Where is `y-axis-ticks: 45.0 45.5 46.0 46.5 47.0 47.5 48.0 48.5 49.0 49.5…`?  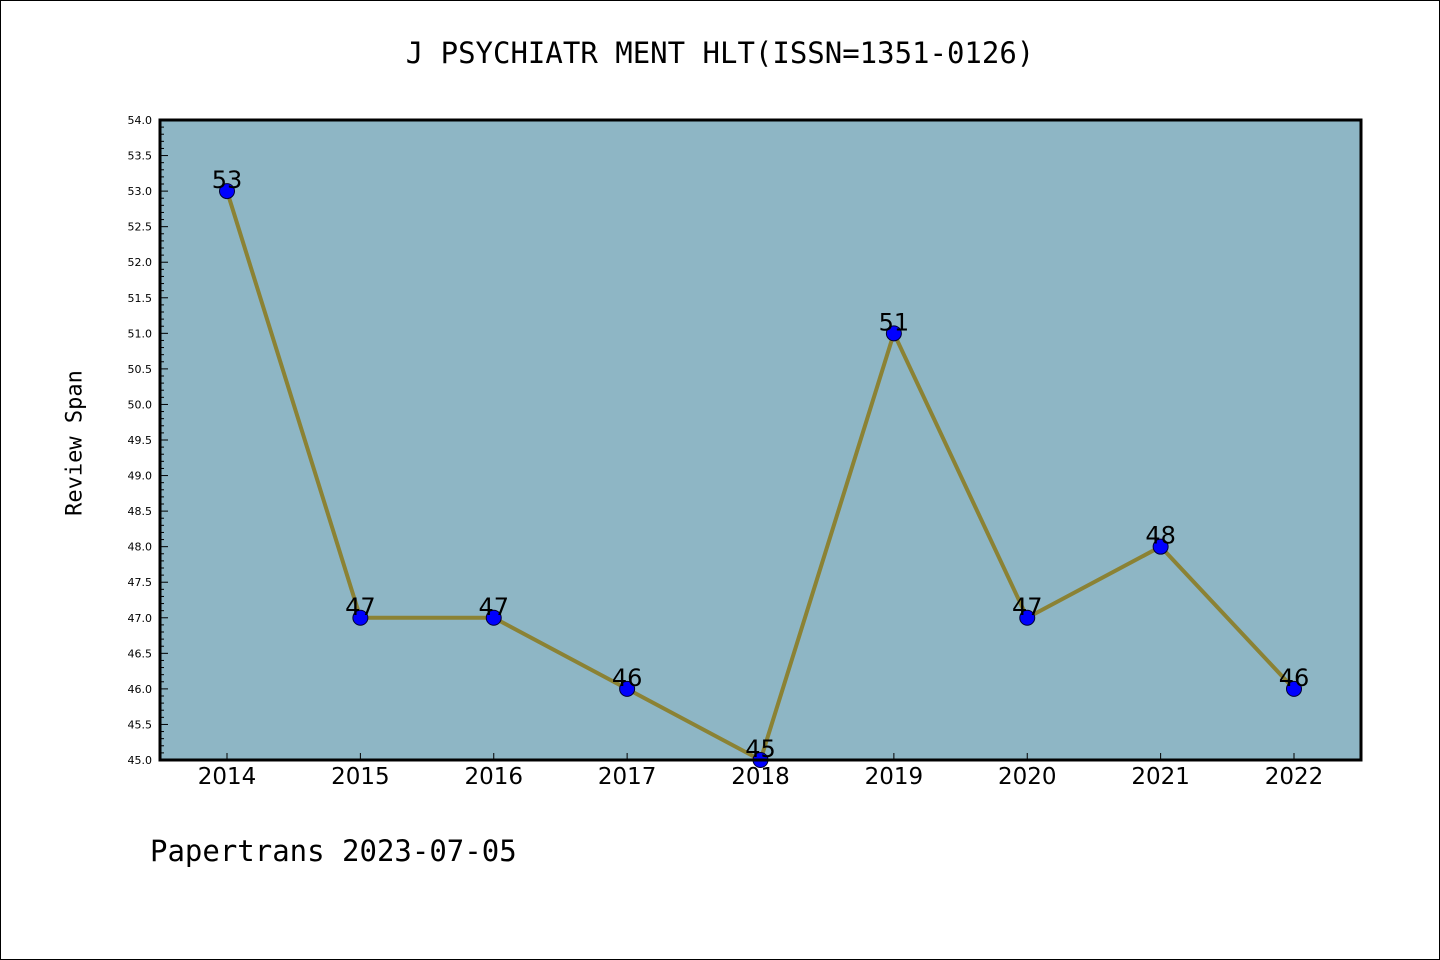 y-axis-ticks: 45.0 45.5 46.0 46.5 47.0 47.5 48.0 48.5 49.0 49.5… is located at coordinates (148, 440).